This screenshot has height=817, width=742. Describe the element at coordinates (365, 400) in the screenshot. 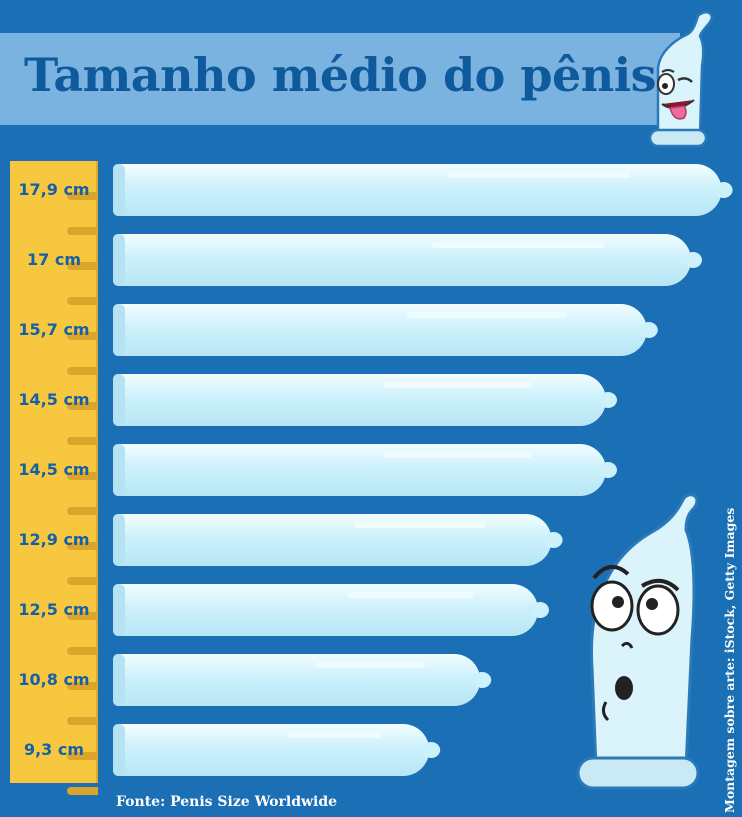

I see `bar-frança` at that location.